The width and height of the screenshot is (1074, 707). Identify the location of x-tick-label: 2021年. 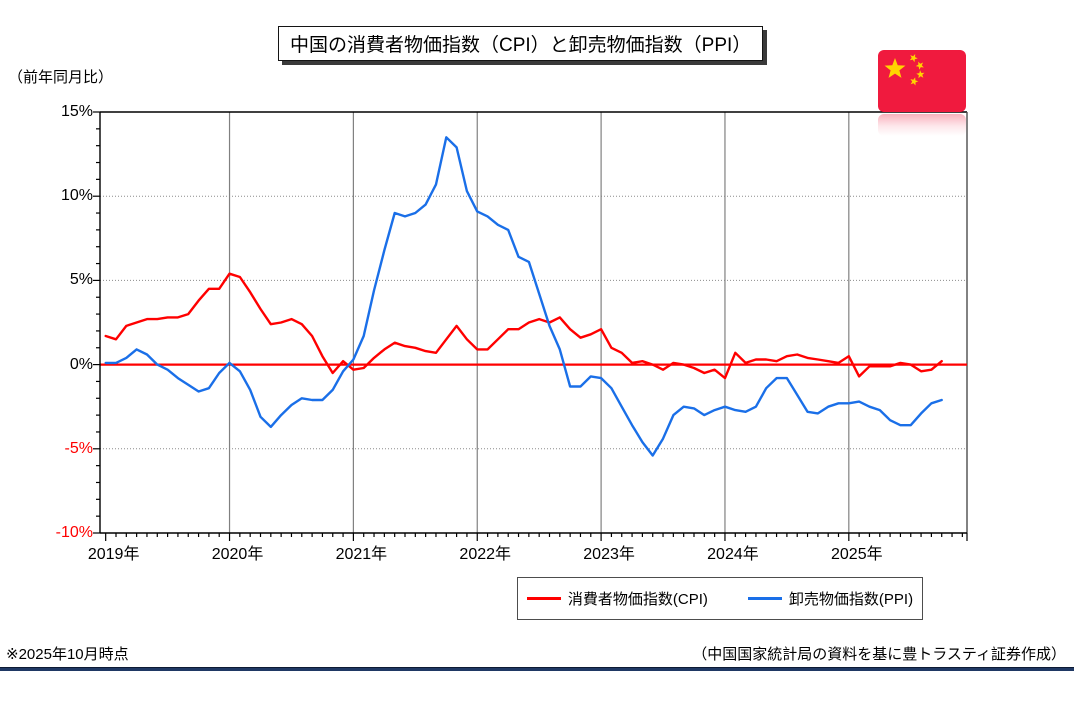
(361, 554).